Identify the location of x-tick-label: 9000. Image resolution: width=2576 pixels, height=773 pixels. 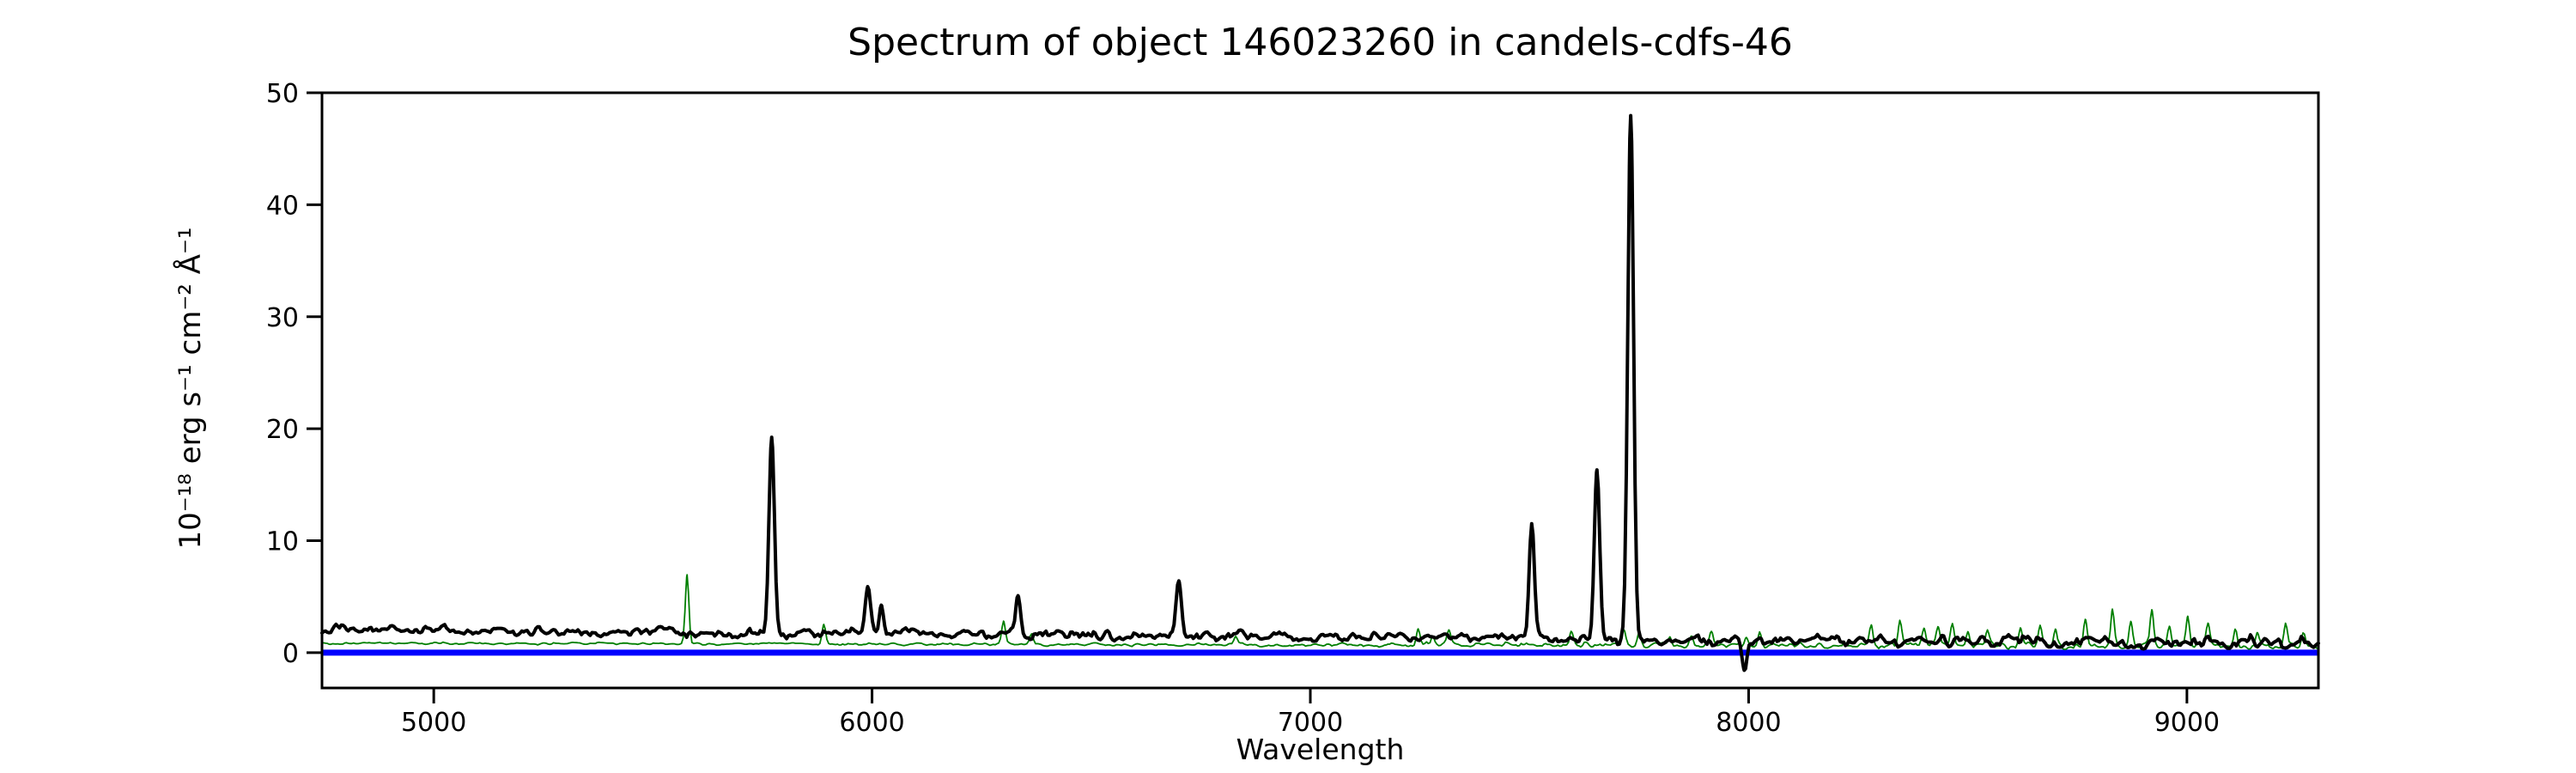
(2187, 723).